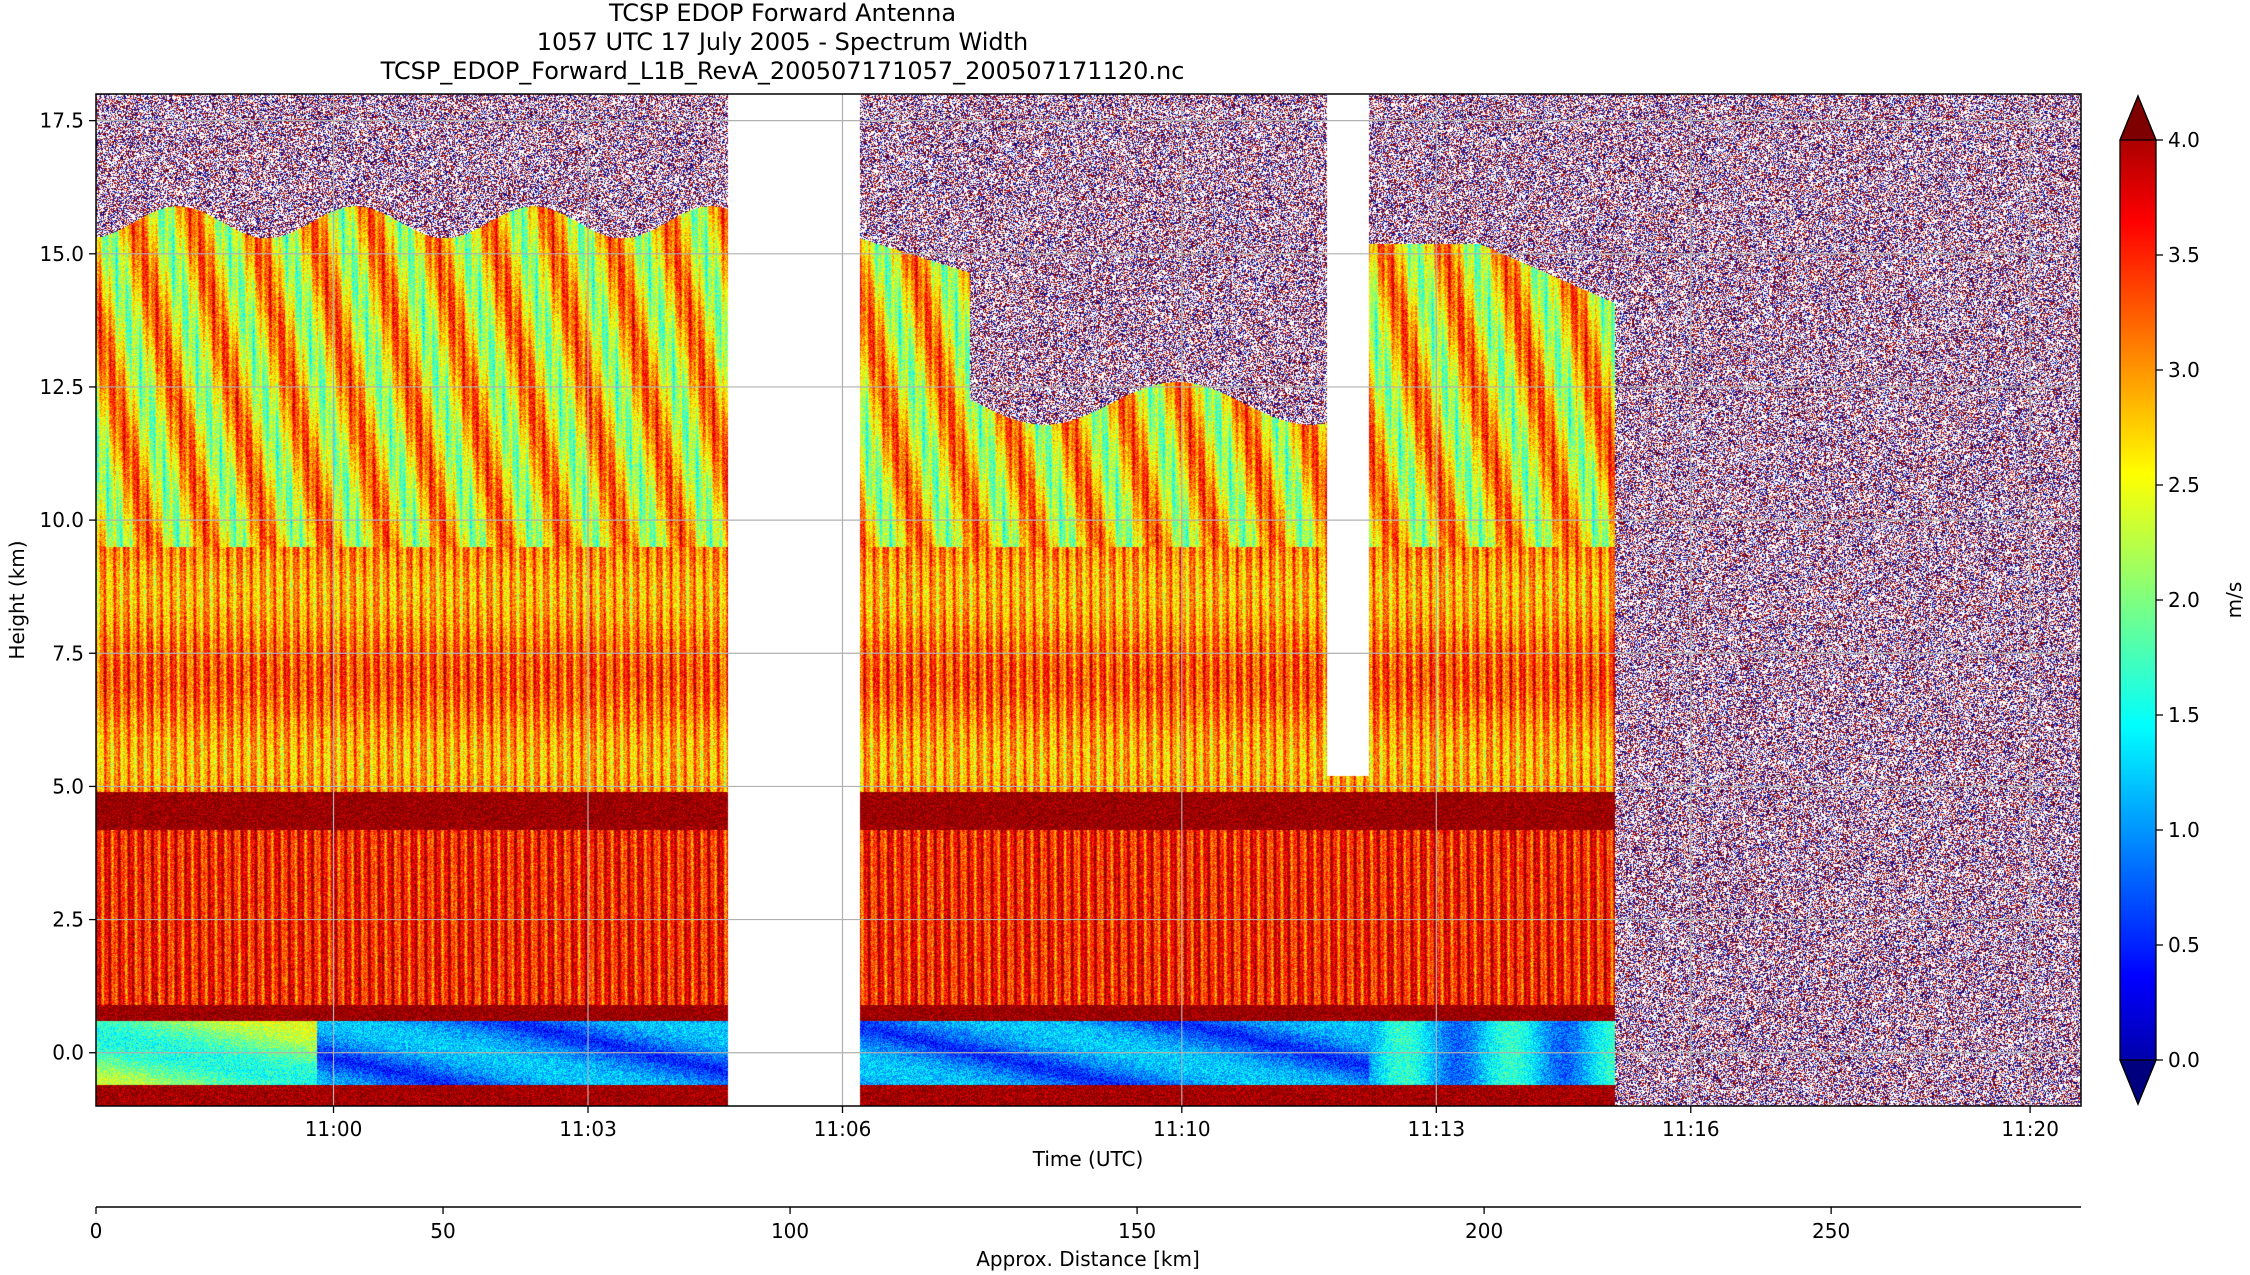 Image resolution: width=2250 pixels, height=1275 pixels. Describe the element at coordinates (68, 786) in the screenshot. I see `y-tick-label: 5.0` at that location.